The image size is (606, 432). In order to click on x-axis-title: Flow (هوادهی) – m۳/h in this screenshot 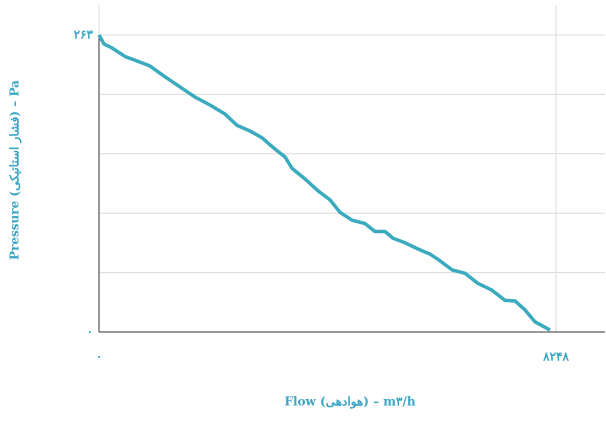, I will do `click(349, 402)`.